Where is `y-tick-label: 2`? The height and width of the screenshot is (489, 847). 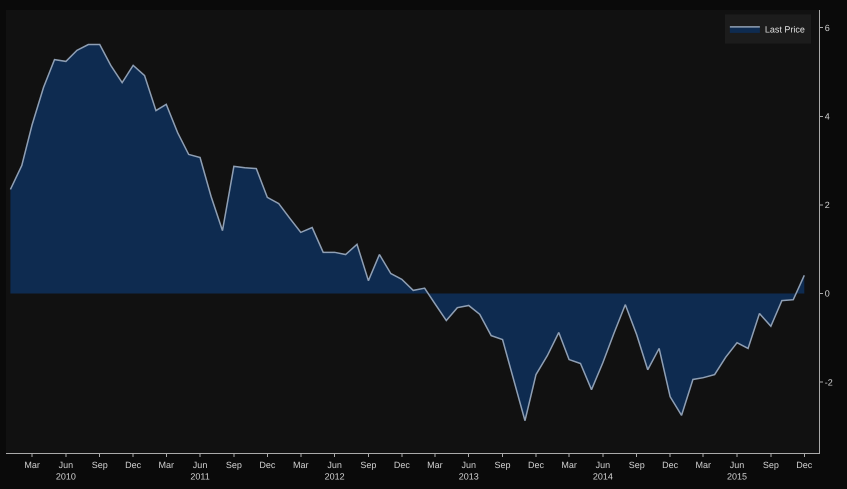 y-tick-label: 2 is located at coordinates (827, 205).